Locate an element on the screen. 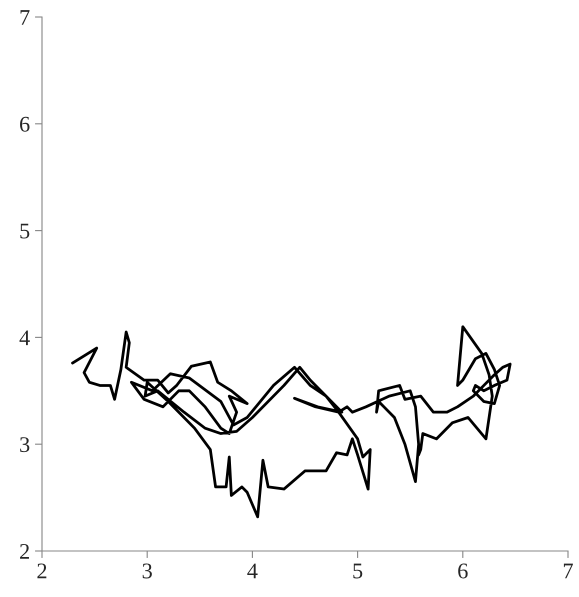 The image size is (579, 597). y-tick-label: 2 is located at coordinates (24, 551).